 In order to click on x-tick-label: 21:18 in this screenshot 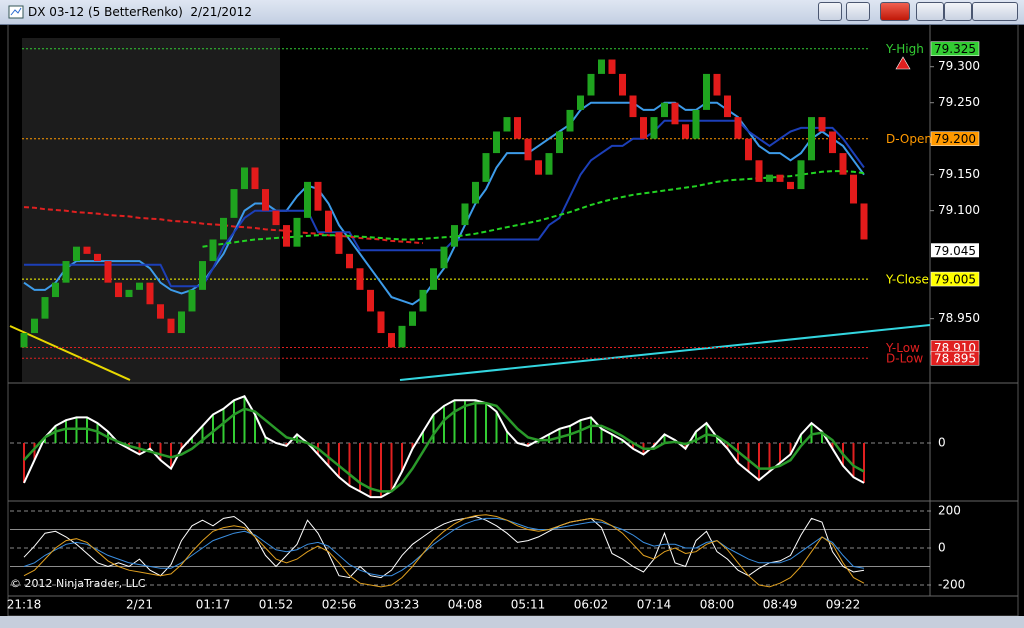, I will do `click(24, 605)`.